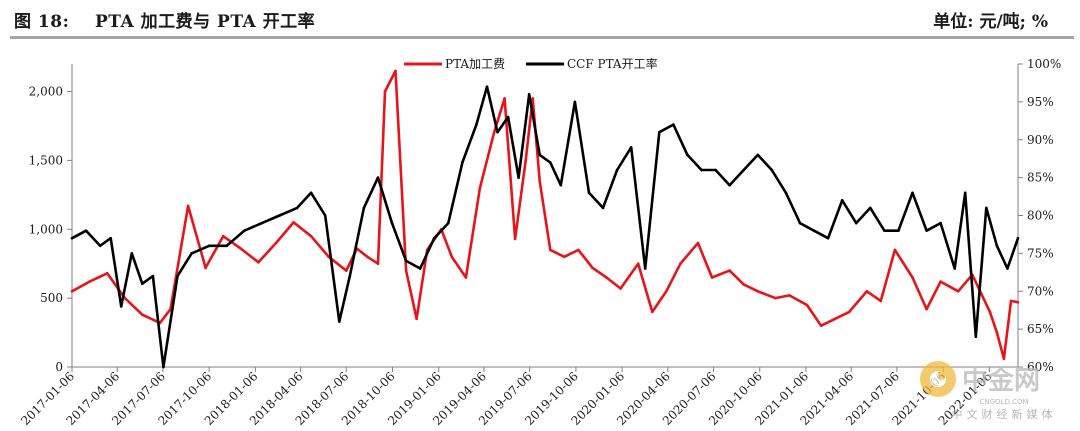 This screenshot has height=431, width=1080. I want to click on left-tick-label: 2,000, so click(46, 92).